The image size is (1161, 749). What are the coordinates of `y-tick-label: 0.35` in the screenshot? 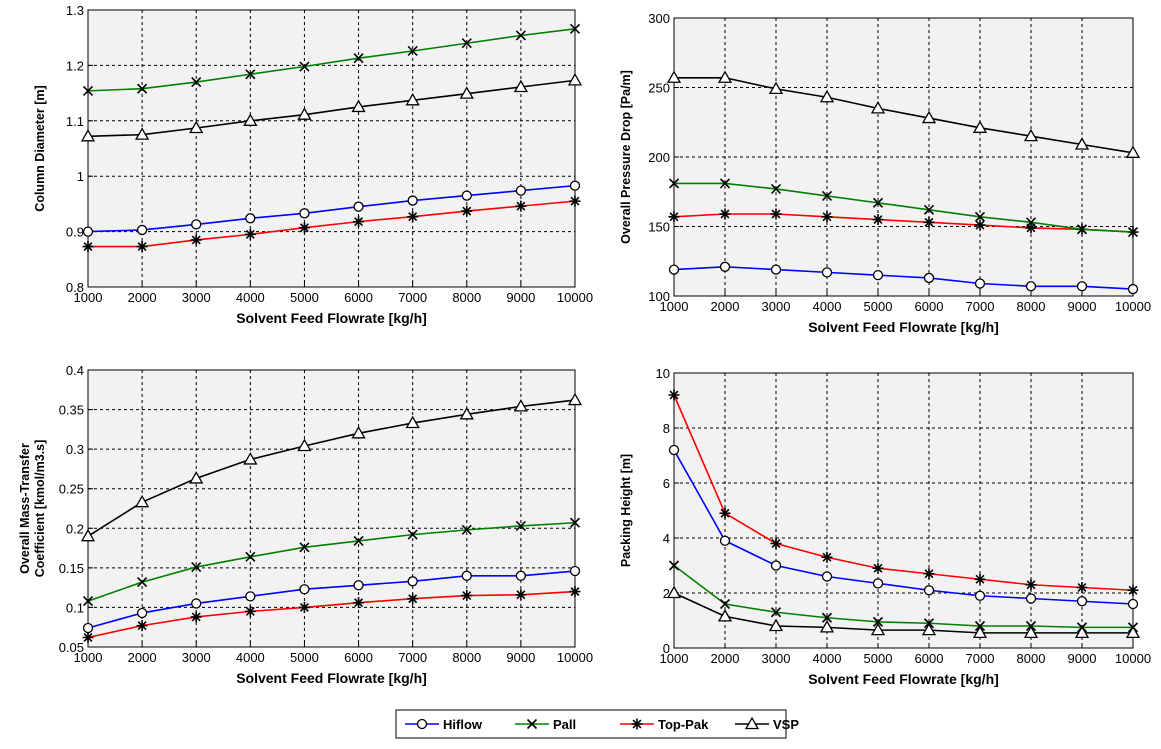 It's located at (71, 410).